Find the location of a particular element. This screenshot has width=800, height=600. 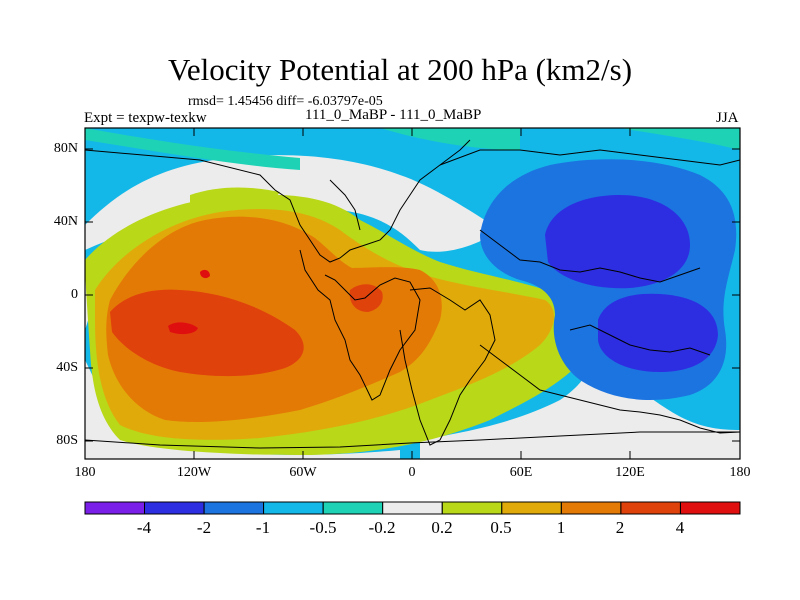

lat-label-80S: 80S is located at coordinates (67, 440).